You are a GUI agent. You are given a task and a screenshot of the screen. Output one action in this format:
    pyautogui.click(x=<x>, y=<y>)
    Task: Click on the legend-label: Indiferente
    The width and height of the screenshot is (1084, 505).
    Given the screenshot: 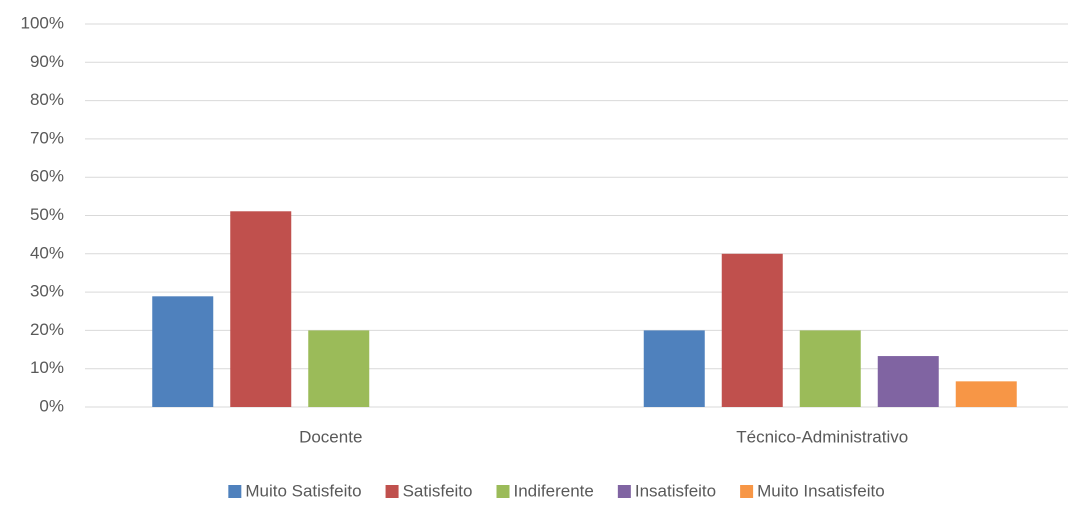 What is the action you would take?
    pyautogui.click(x=554, y=490)
    